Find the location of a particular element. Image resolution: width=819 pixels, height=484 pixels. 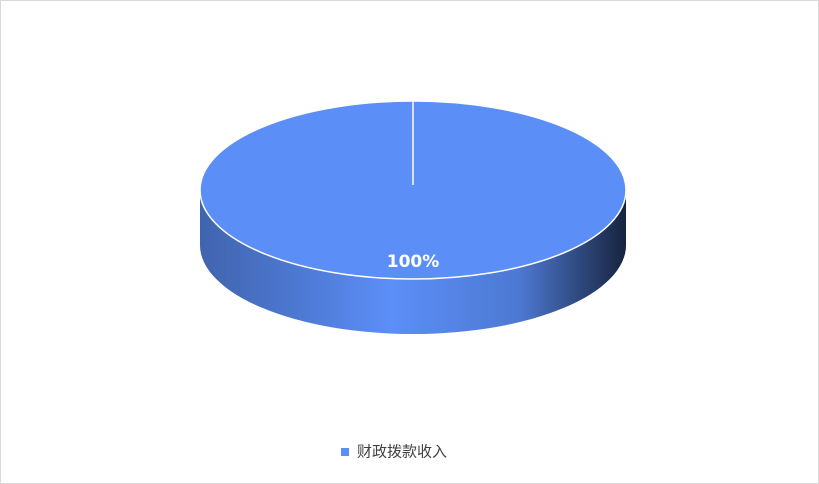

legend-label: 财政拨款收入 is located at coordinates (402, 452).